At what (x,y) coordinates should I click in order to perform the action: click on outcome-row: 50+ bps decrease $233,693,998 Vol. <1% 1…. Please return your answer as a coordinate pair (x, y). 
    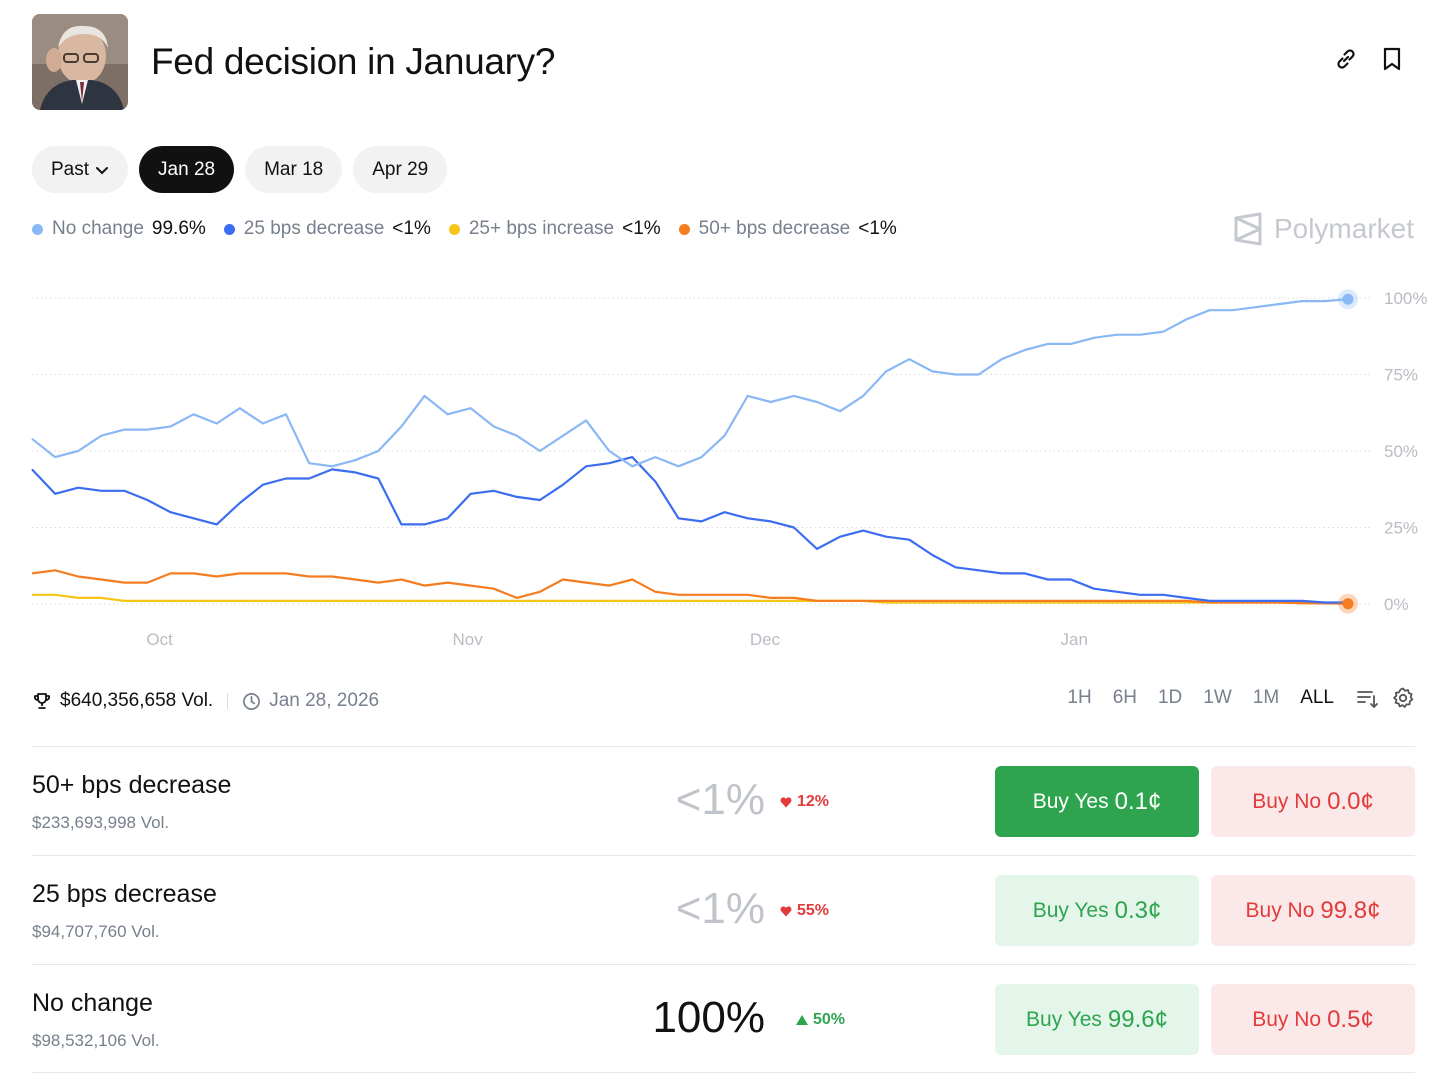
    Looking at the image, I should click on (723, 800).